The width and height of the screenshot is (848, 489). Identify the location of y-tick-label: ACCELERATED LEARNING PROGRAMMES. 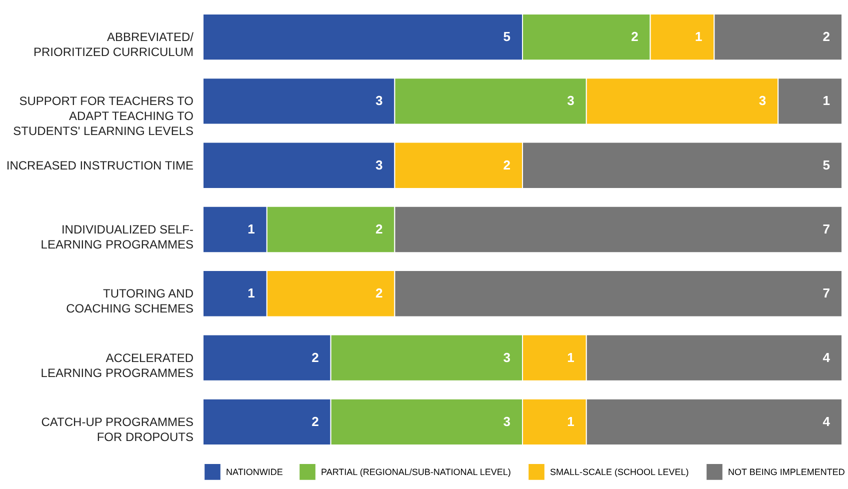
(117, 365).